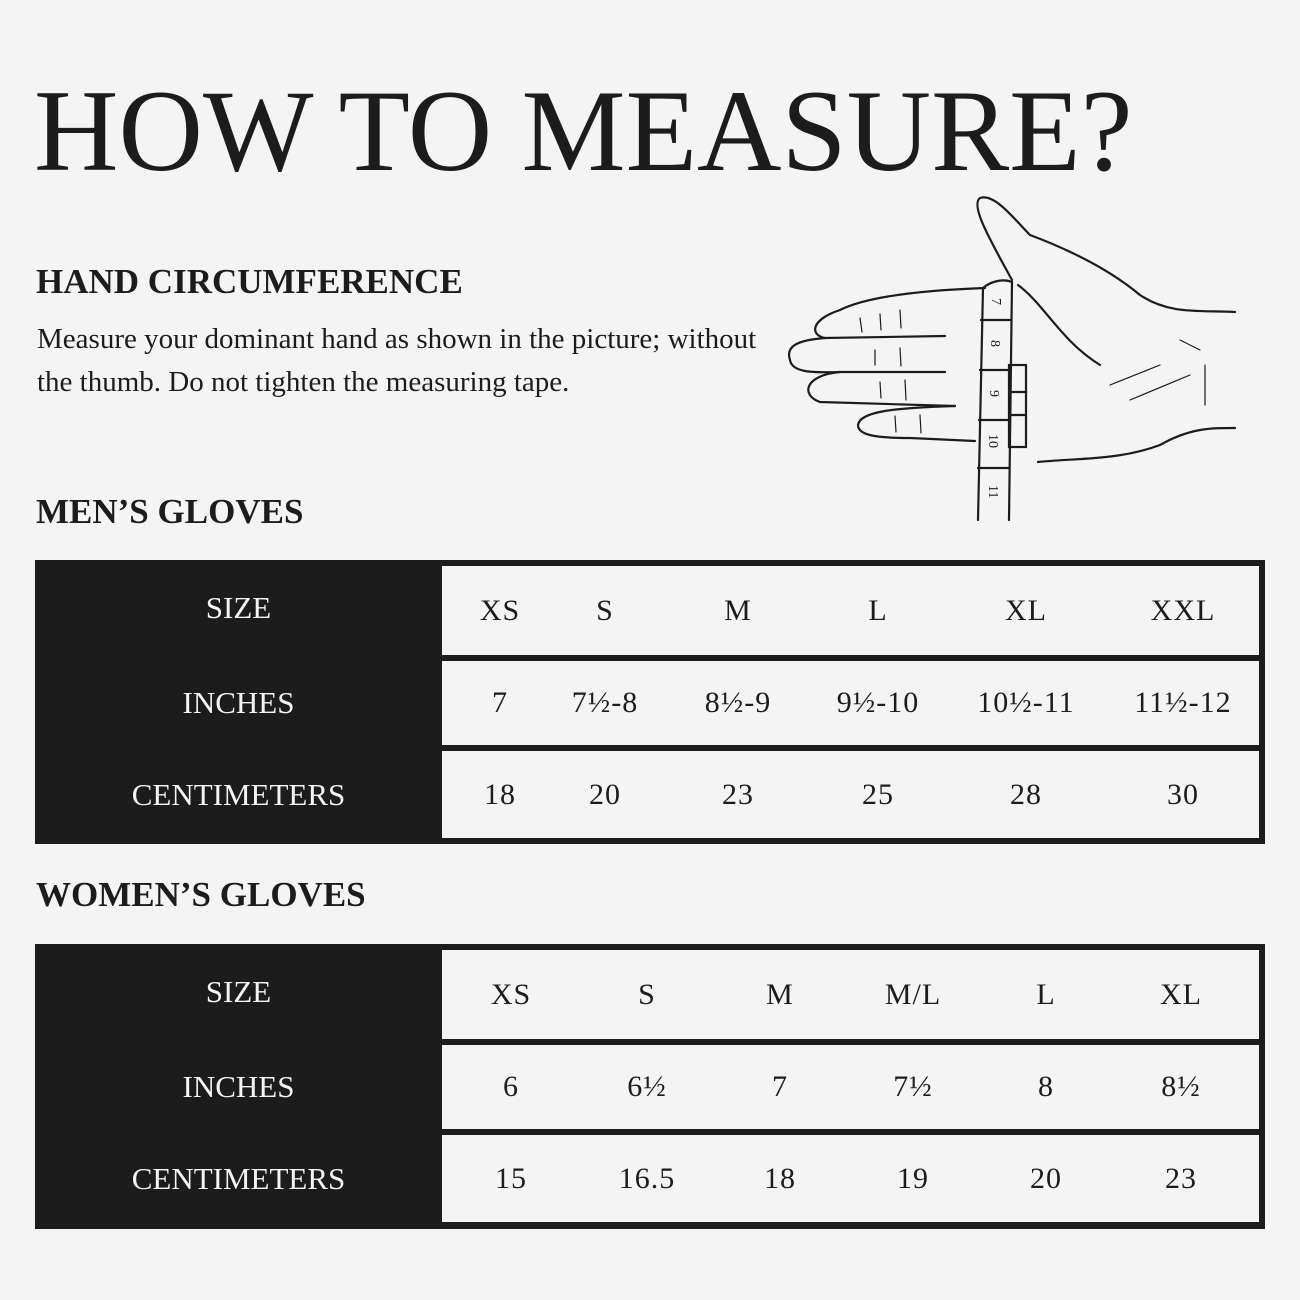  Describe the element at coordinates (850, 1178) in the screenshot. I see `row-values: 15 16.5 18 19 20 23` at that location.